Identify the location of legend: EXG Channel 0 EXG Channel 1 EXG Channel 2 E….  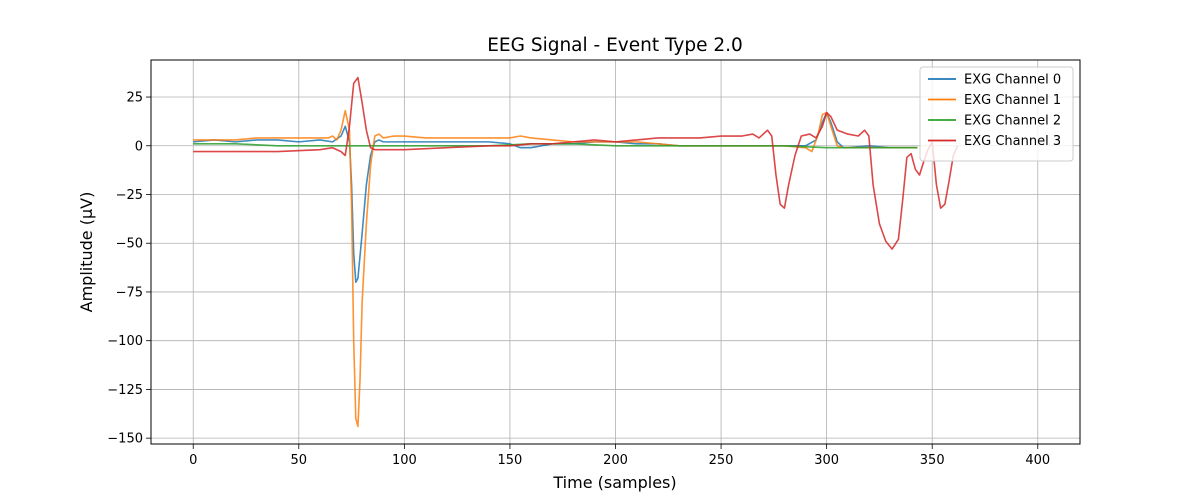
(996, 114).